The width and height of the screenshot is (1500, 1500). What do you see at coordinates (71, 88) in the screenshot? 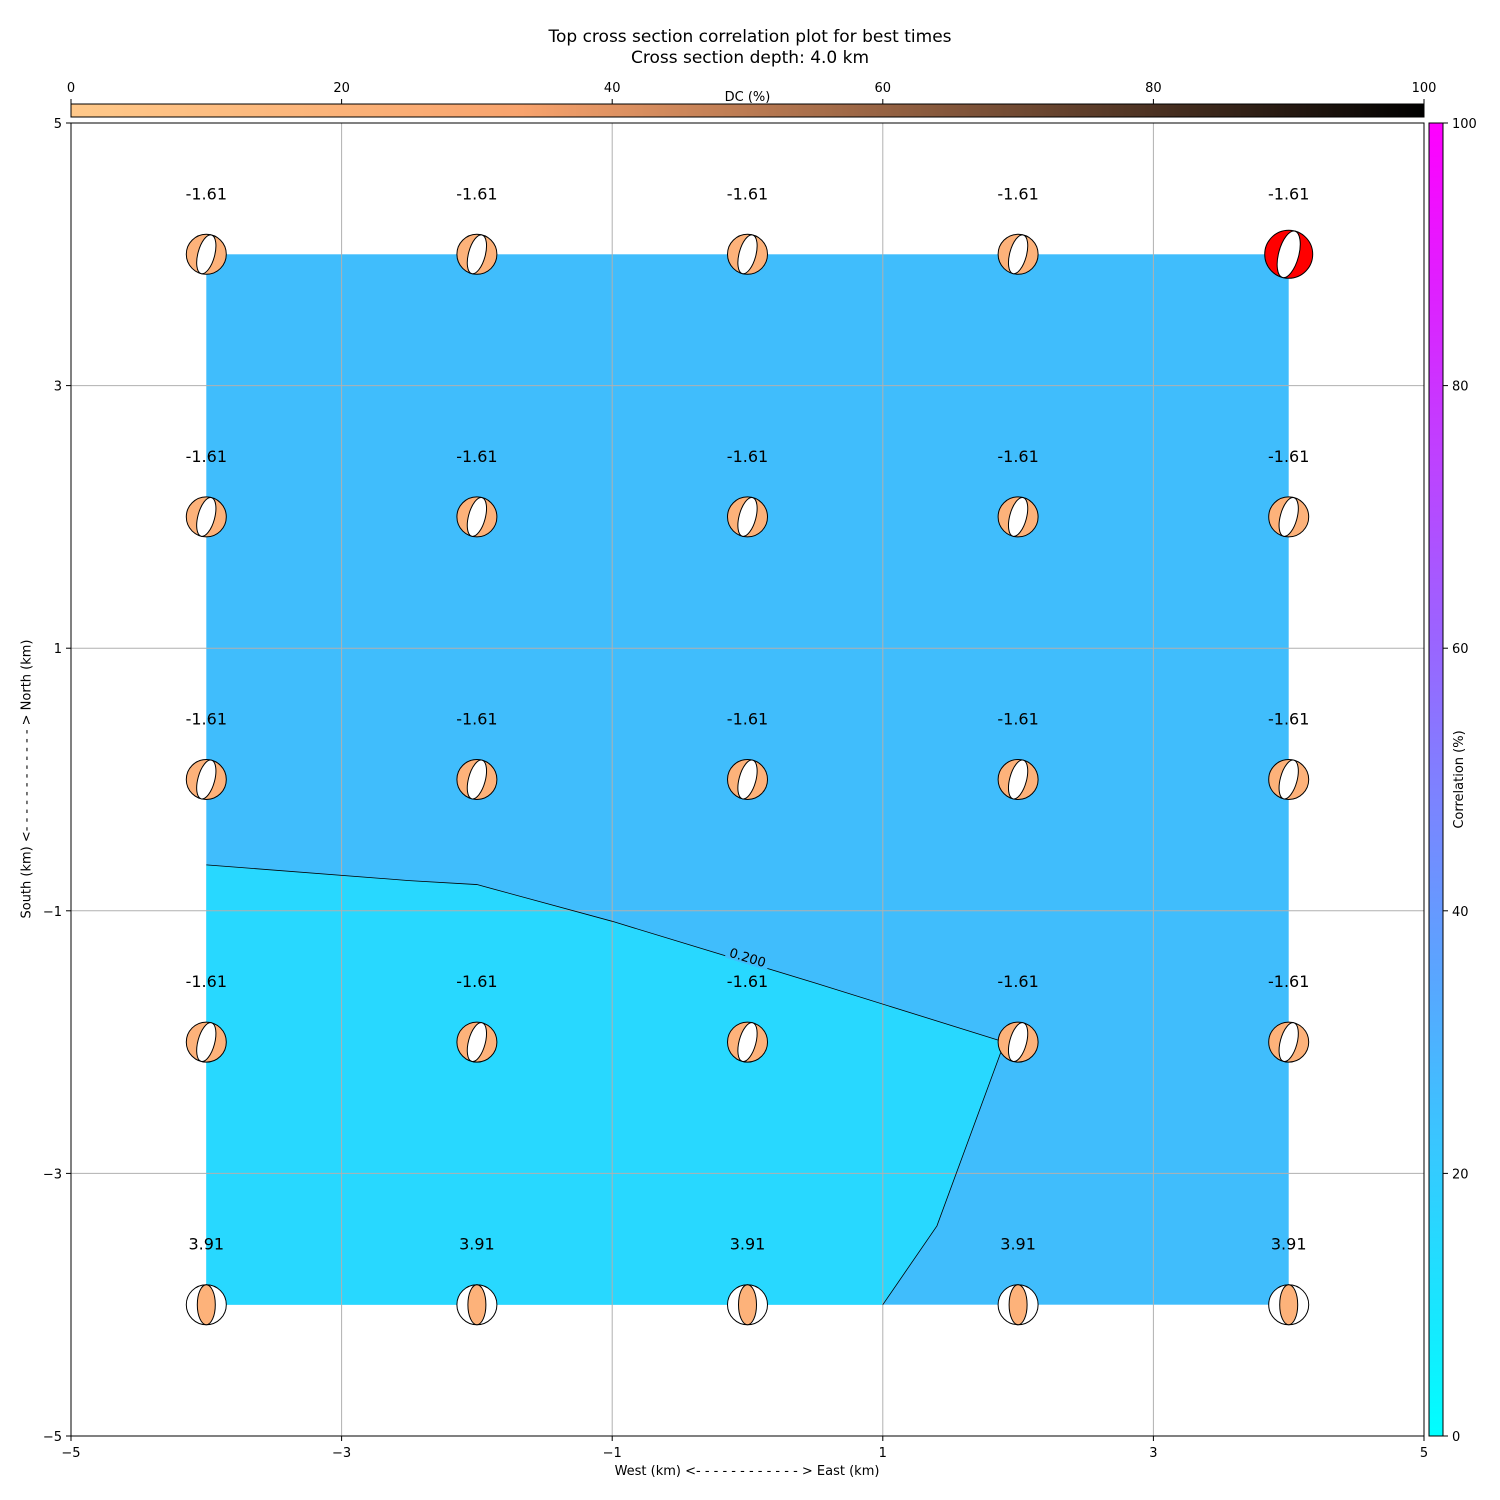
I see `dc-tick-label: 0` at bounding box center [71, 88].